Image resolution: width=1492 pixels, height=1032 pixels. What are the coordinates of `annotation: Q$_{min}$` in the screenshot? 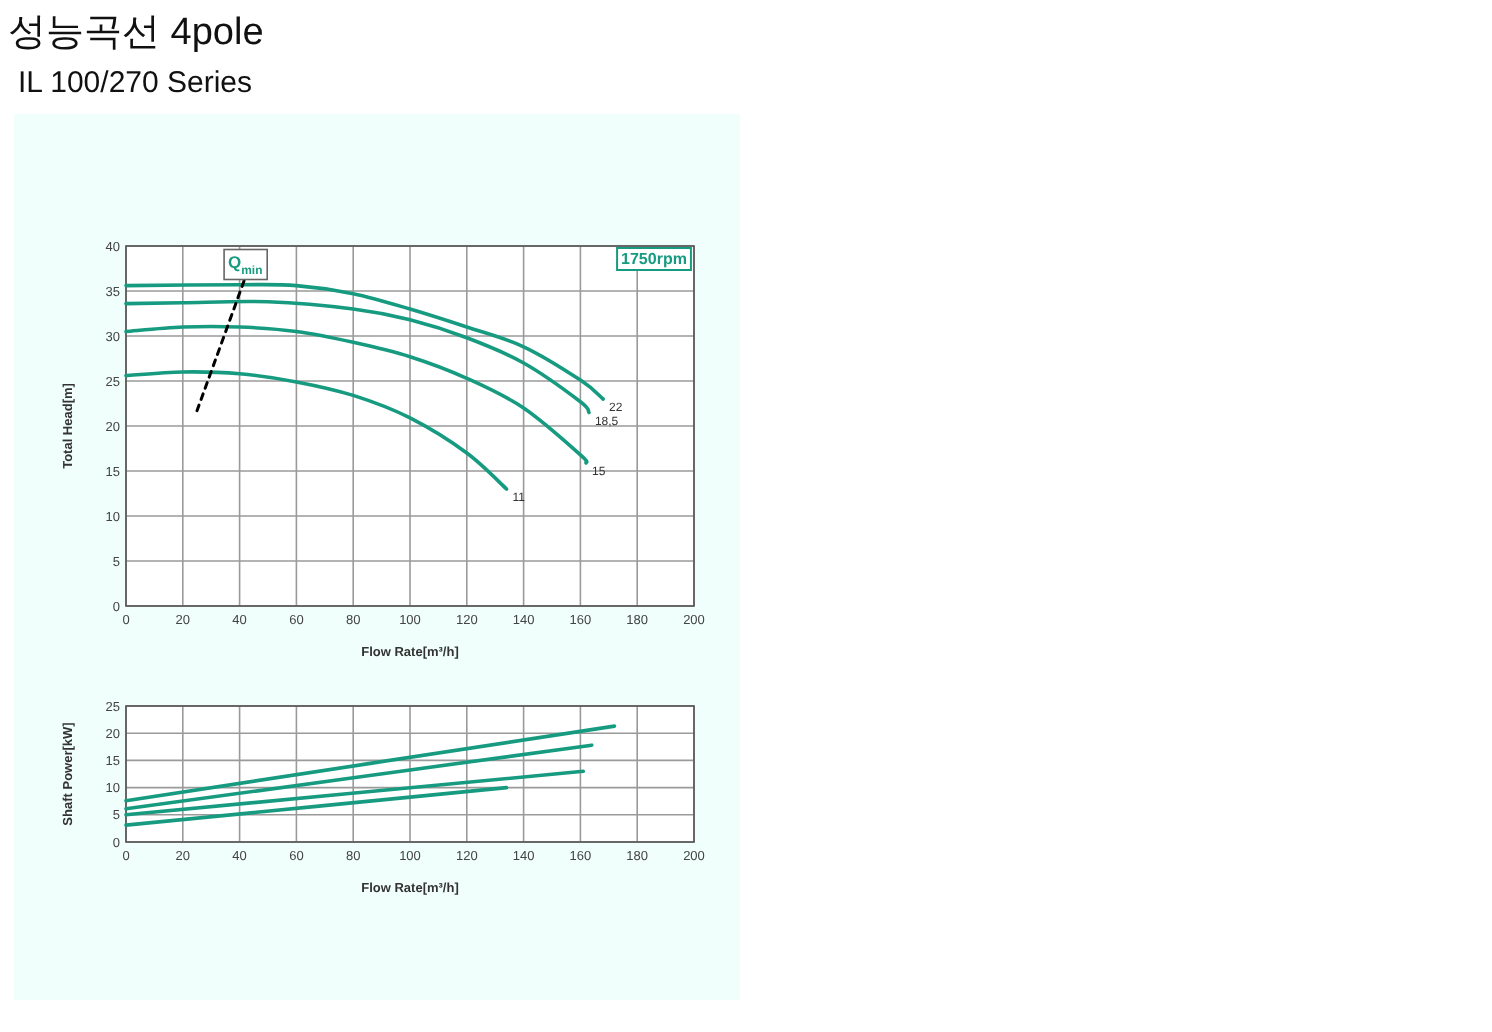 It's located at (246, 264).